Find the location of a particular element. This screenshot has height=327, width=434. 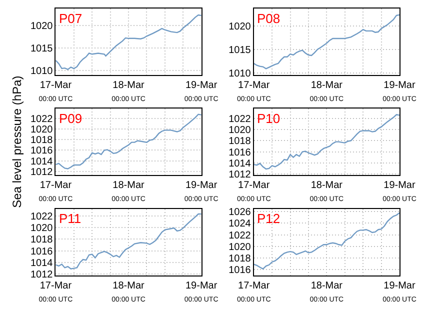

y-tick-label: 1024 is located at coordinates (240, 224).